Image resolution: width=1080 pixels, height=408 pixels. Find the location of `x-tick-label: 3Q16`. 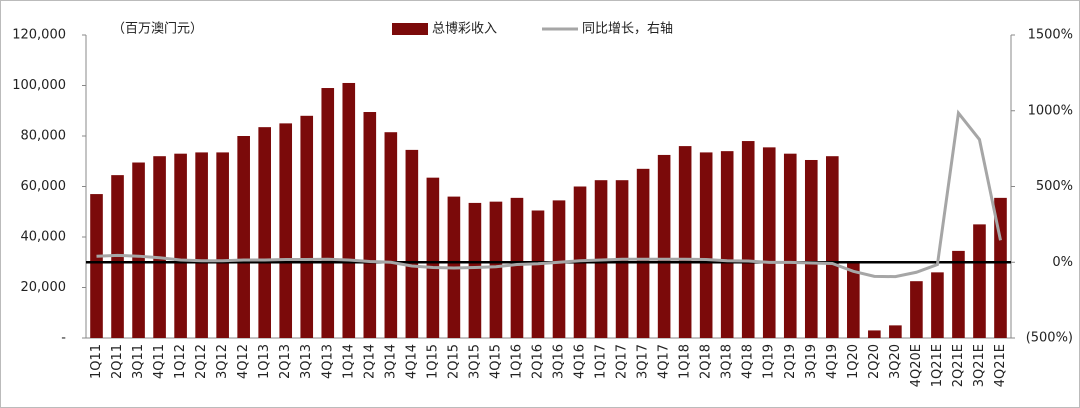

x-tick-label: 3Q16 is located at coordinates (559, 361).